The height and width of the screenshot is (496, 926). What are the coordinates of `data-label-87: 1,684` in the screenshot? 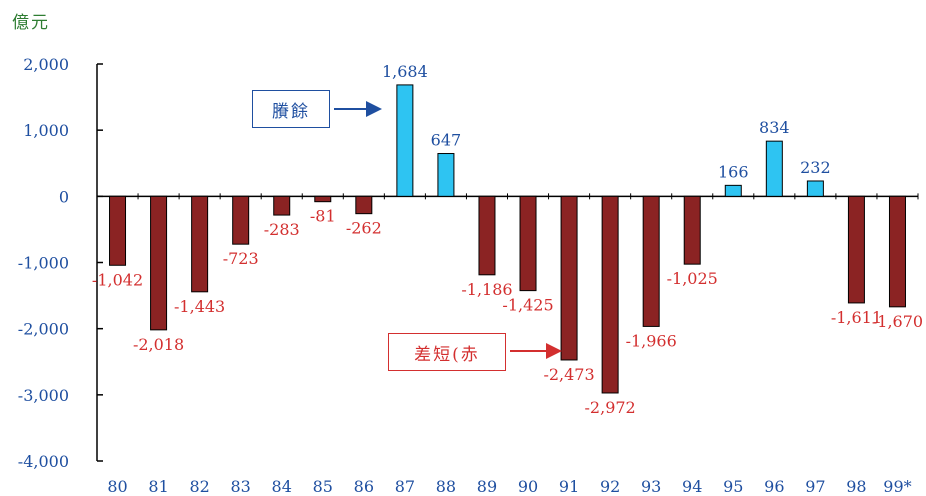 It's located at (405, 71).